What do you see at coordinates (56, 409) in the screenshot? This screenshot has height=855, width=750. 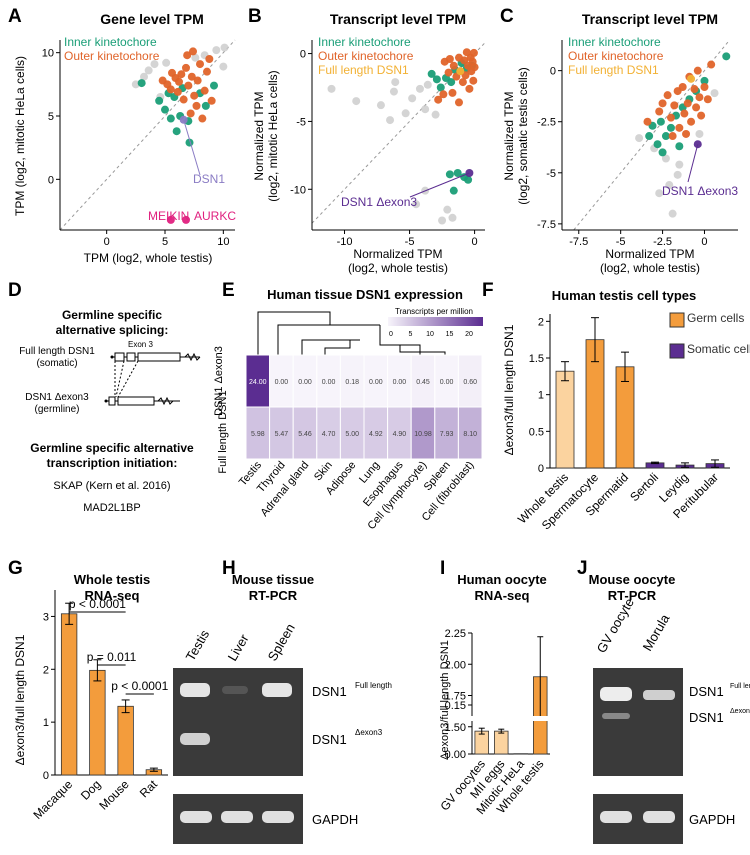 I see `isoform-label: (germline)` at bounding box center [56, 409].